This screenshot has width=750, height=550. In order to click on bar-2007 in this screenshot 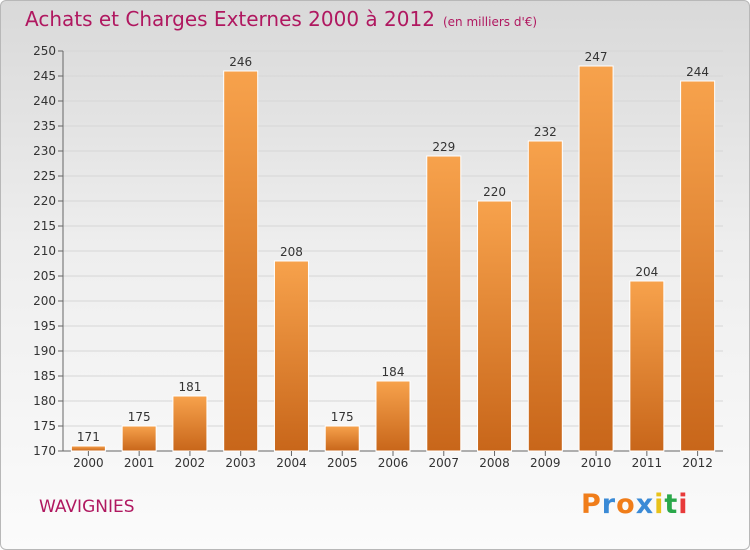, I will do `click(444, 303)`.